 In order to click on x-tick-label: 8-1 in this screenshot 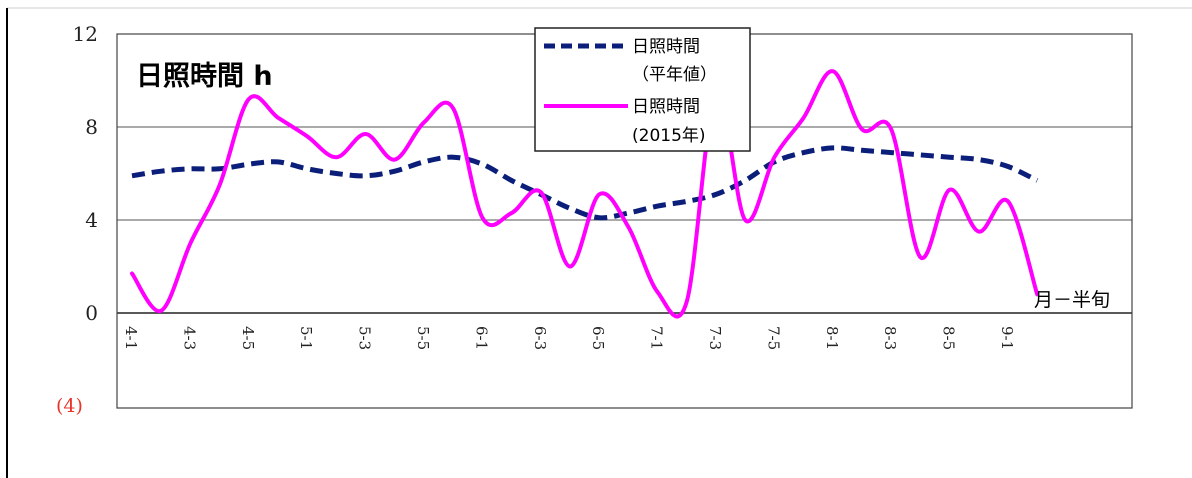, I will do `click(832, 338)`.